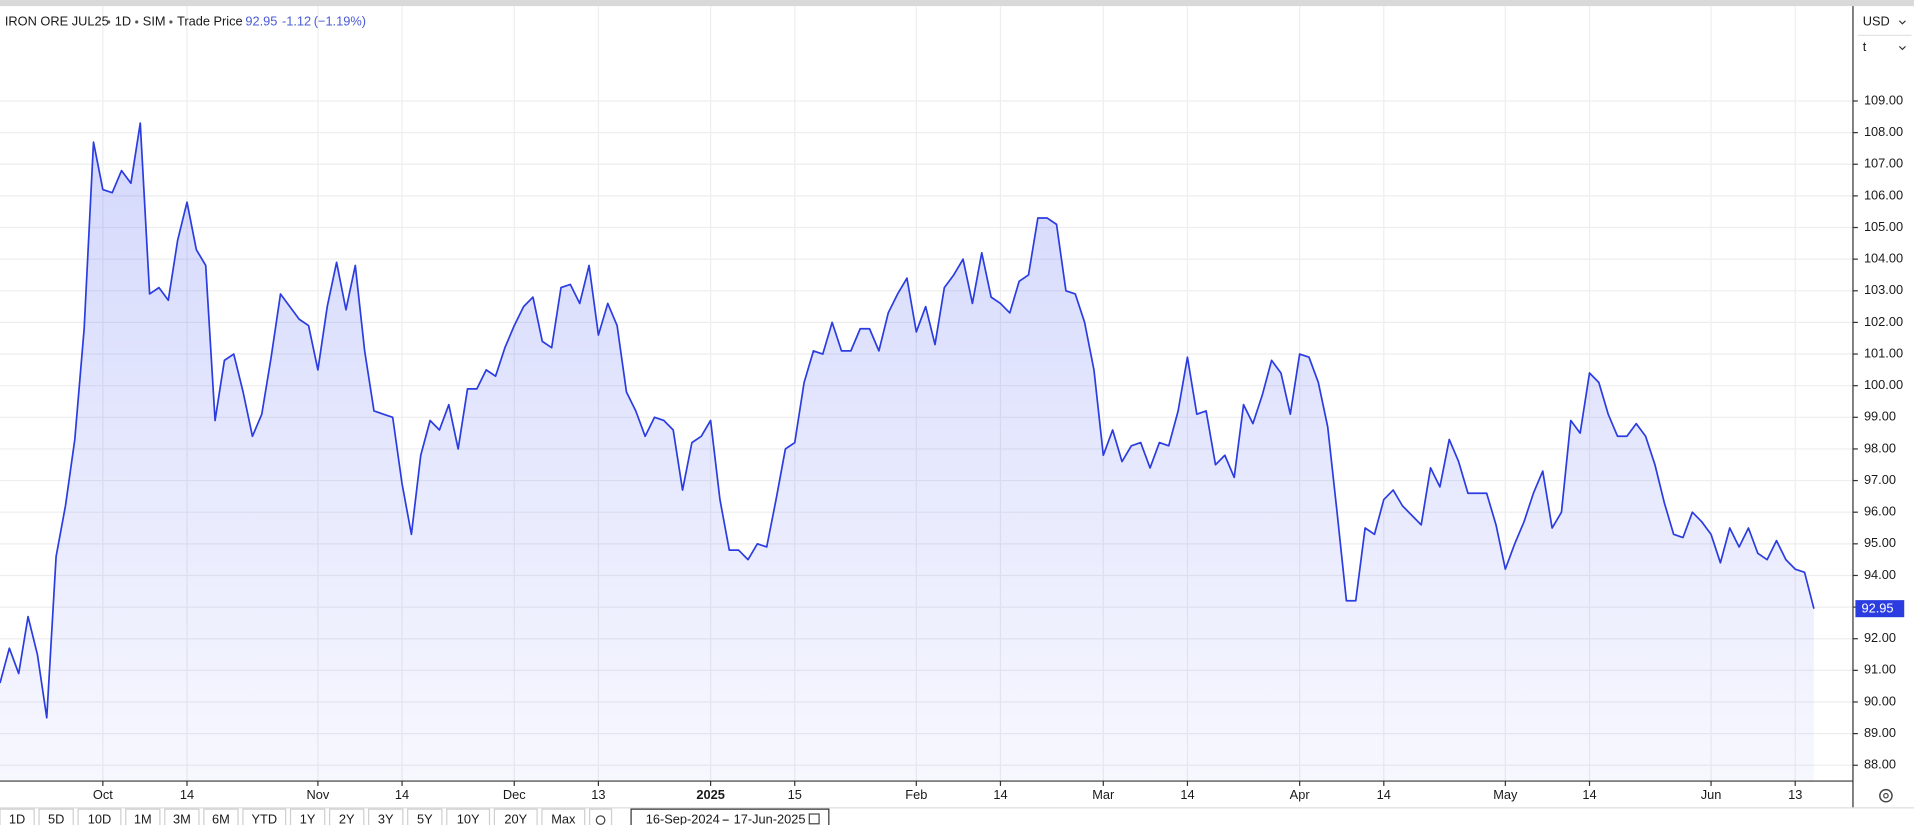  Describe the element at coordinates (261, 20) in the screenshot. I see `last-price: 92.95` at that location.